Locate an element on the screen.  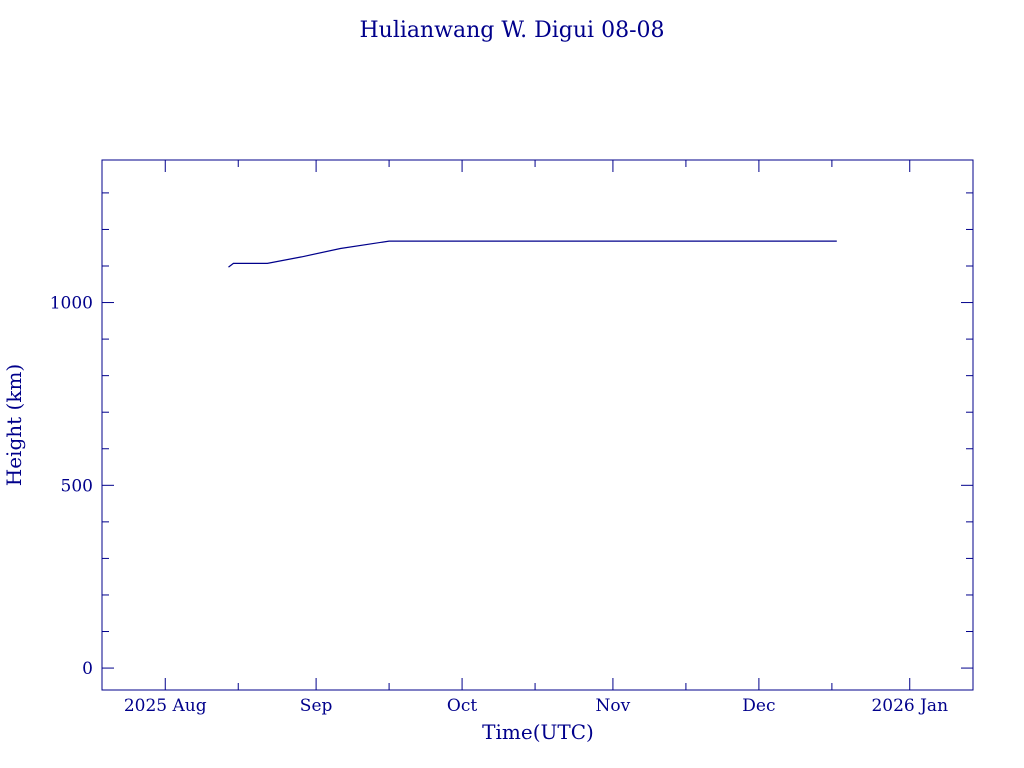
y-axis-label: Height (km) is located at coordinates (14, 425).